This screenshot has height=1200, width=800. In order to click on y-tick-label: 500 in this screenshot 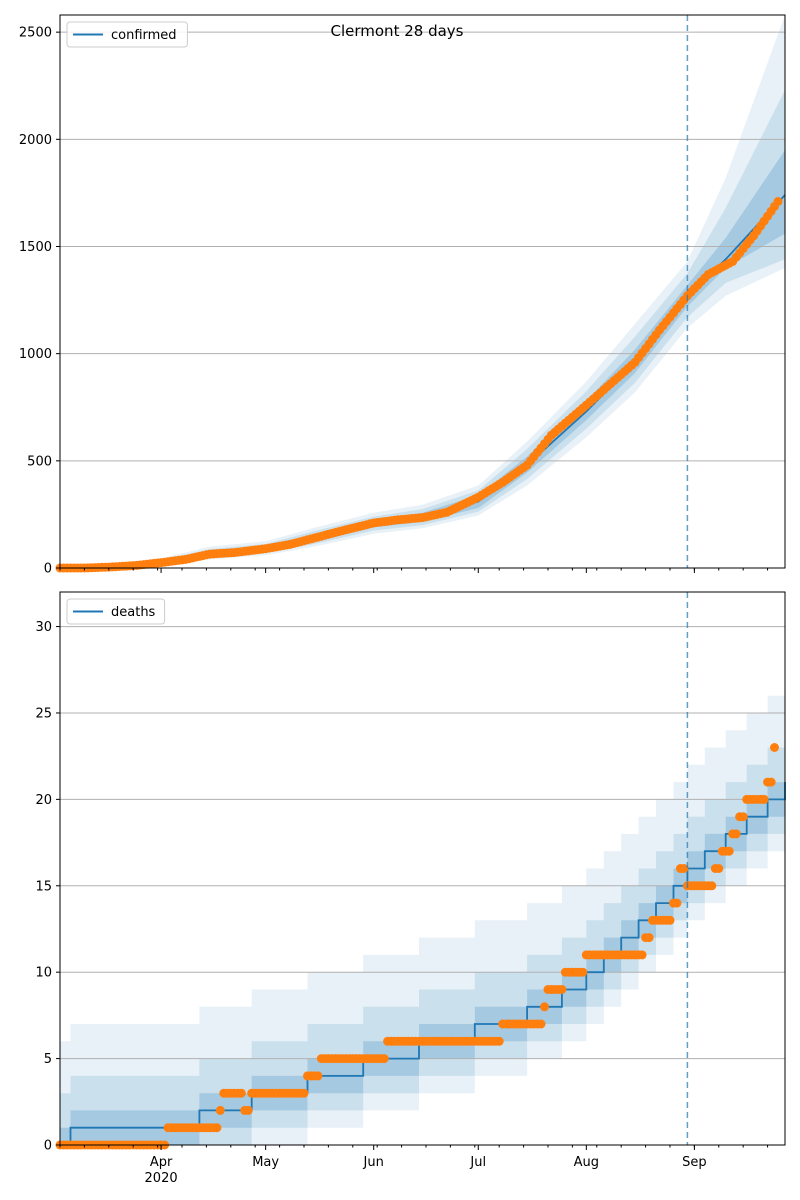, I will do `click(39, 461)`.